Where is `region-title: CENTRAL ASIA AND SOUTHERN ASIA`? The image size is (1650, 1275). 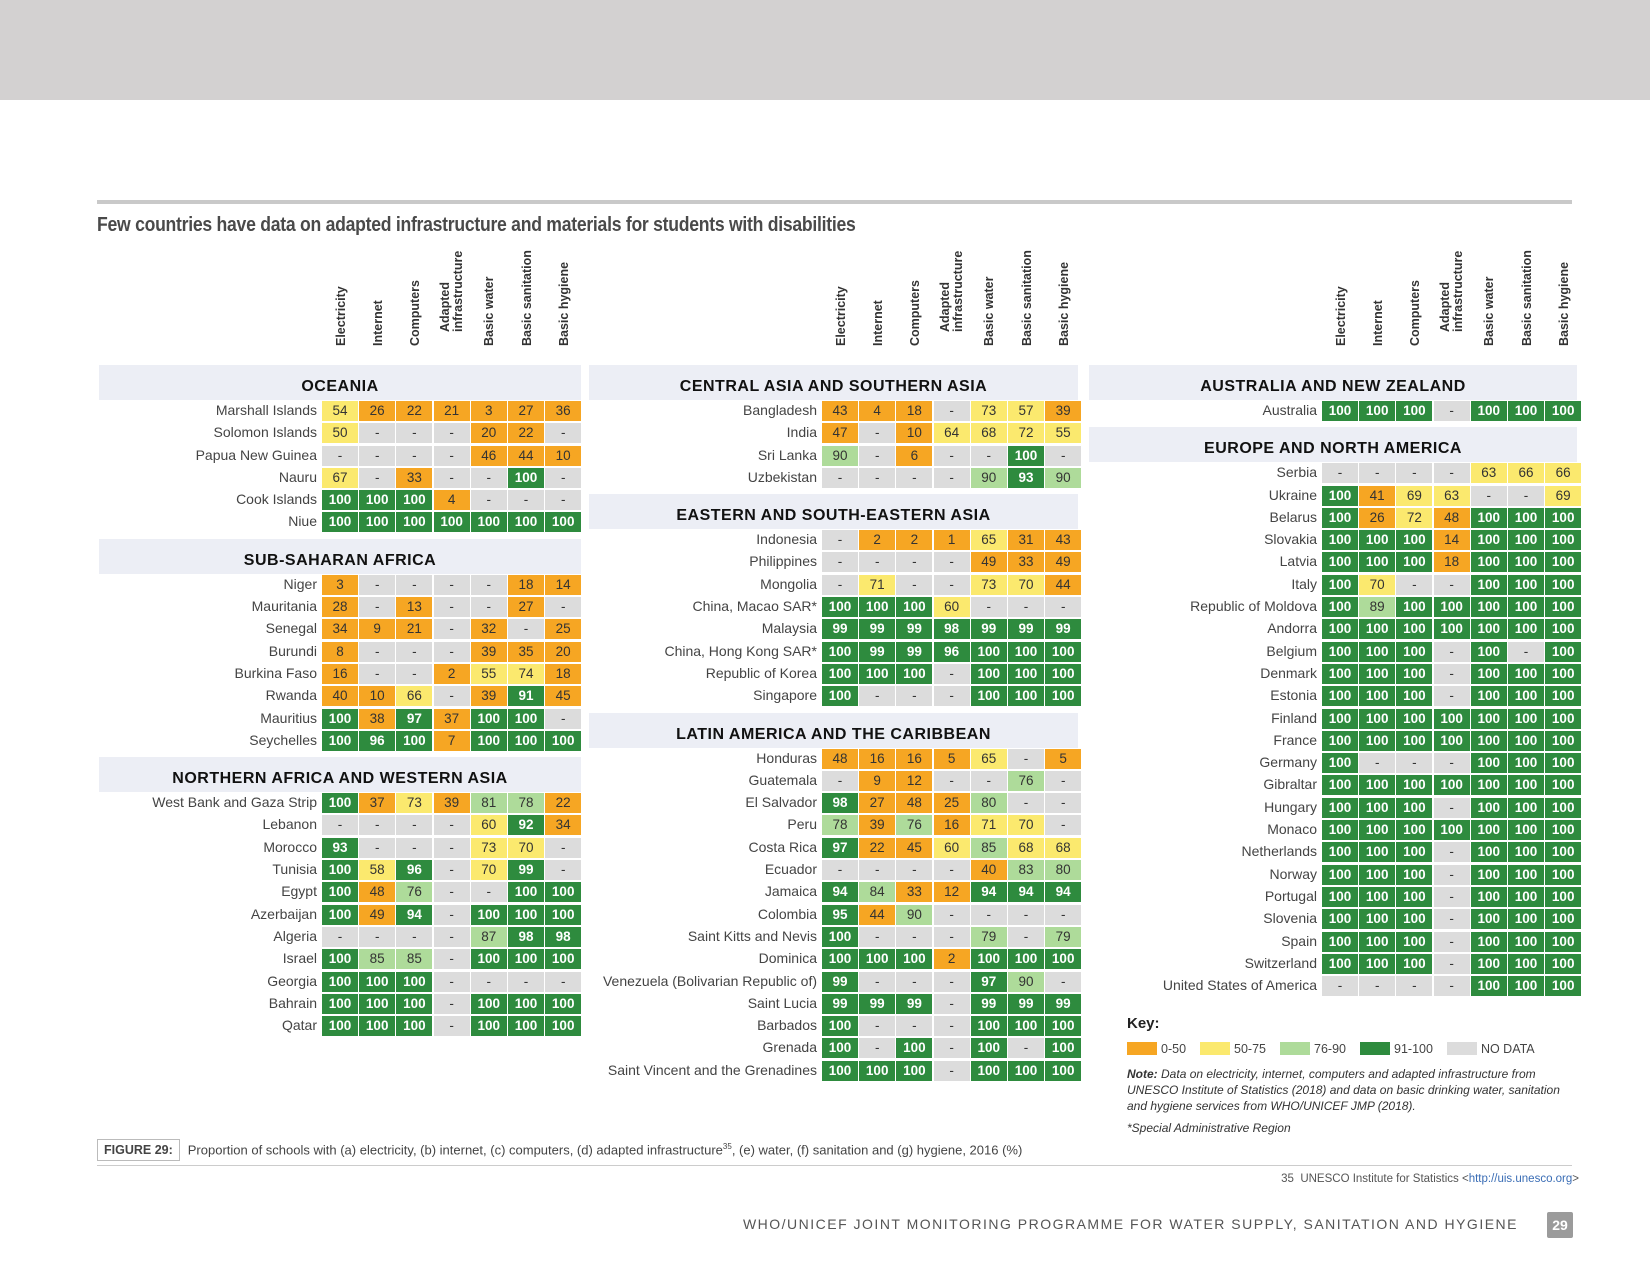 region-title: CENTRAL ASIA AND SOUTHERN ASIA is located at coordinates (833, 386).